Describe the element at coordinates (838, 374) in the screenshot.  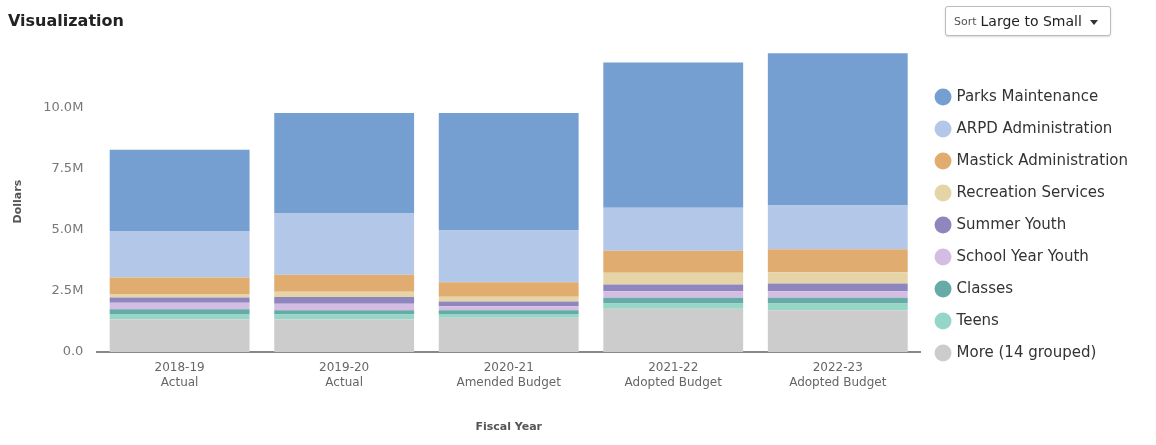
I see `x-tick-label: 2022-23 Adopted Budget` at that location.